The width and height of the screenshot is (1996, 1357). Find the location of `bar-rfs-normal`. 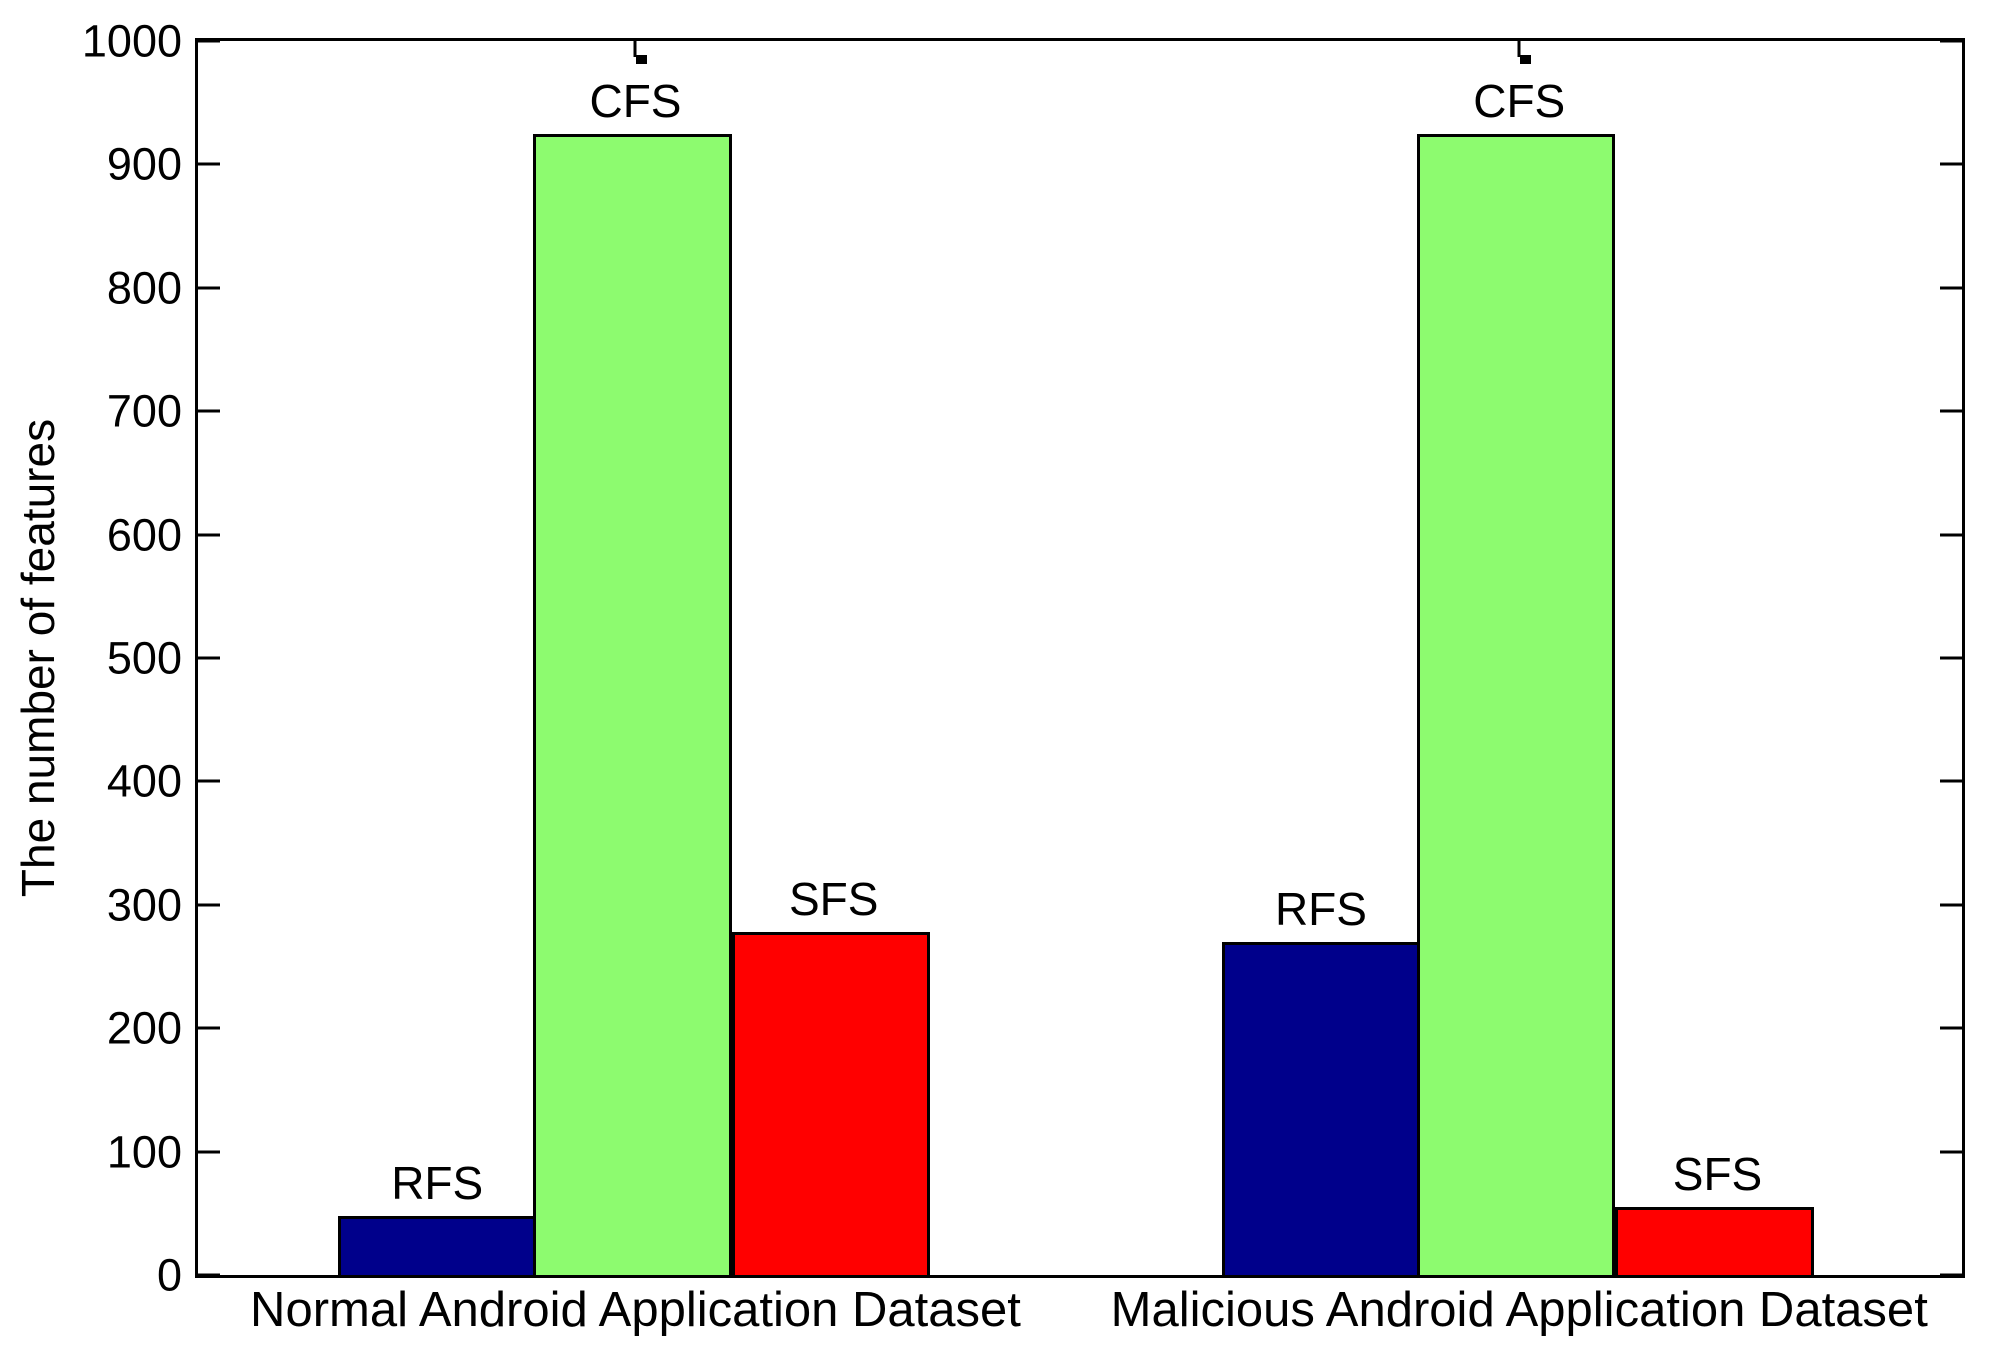

bar-rfs-normal is located at coordinates (437, 1245).